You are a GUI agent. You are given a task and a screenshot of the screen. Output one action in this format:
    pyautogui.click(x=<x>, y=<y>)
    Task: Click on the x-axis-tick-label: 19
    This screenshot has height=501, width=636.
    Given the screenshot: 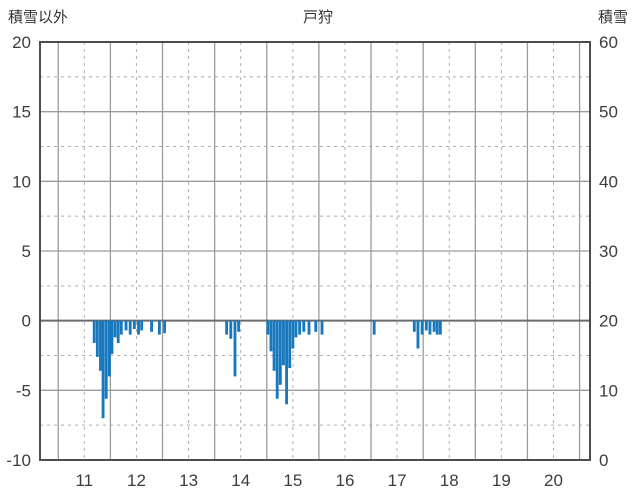 What is the action you would take?
    pyautogui.click(x=501, y=480)
    